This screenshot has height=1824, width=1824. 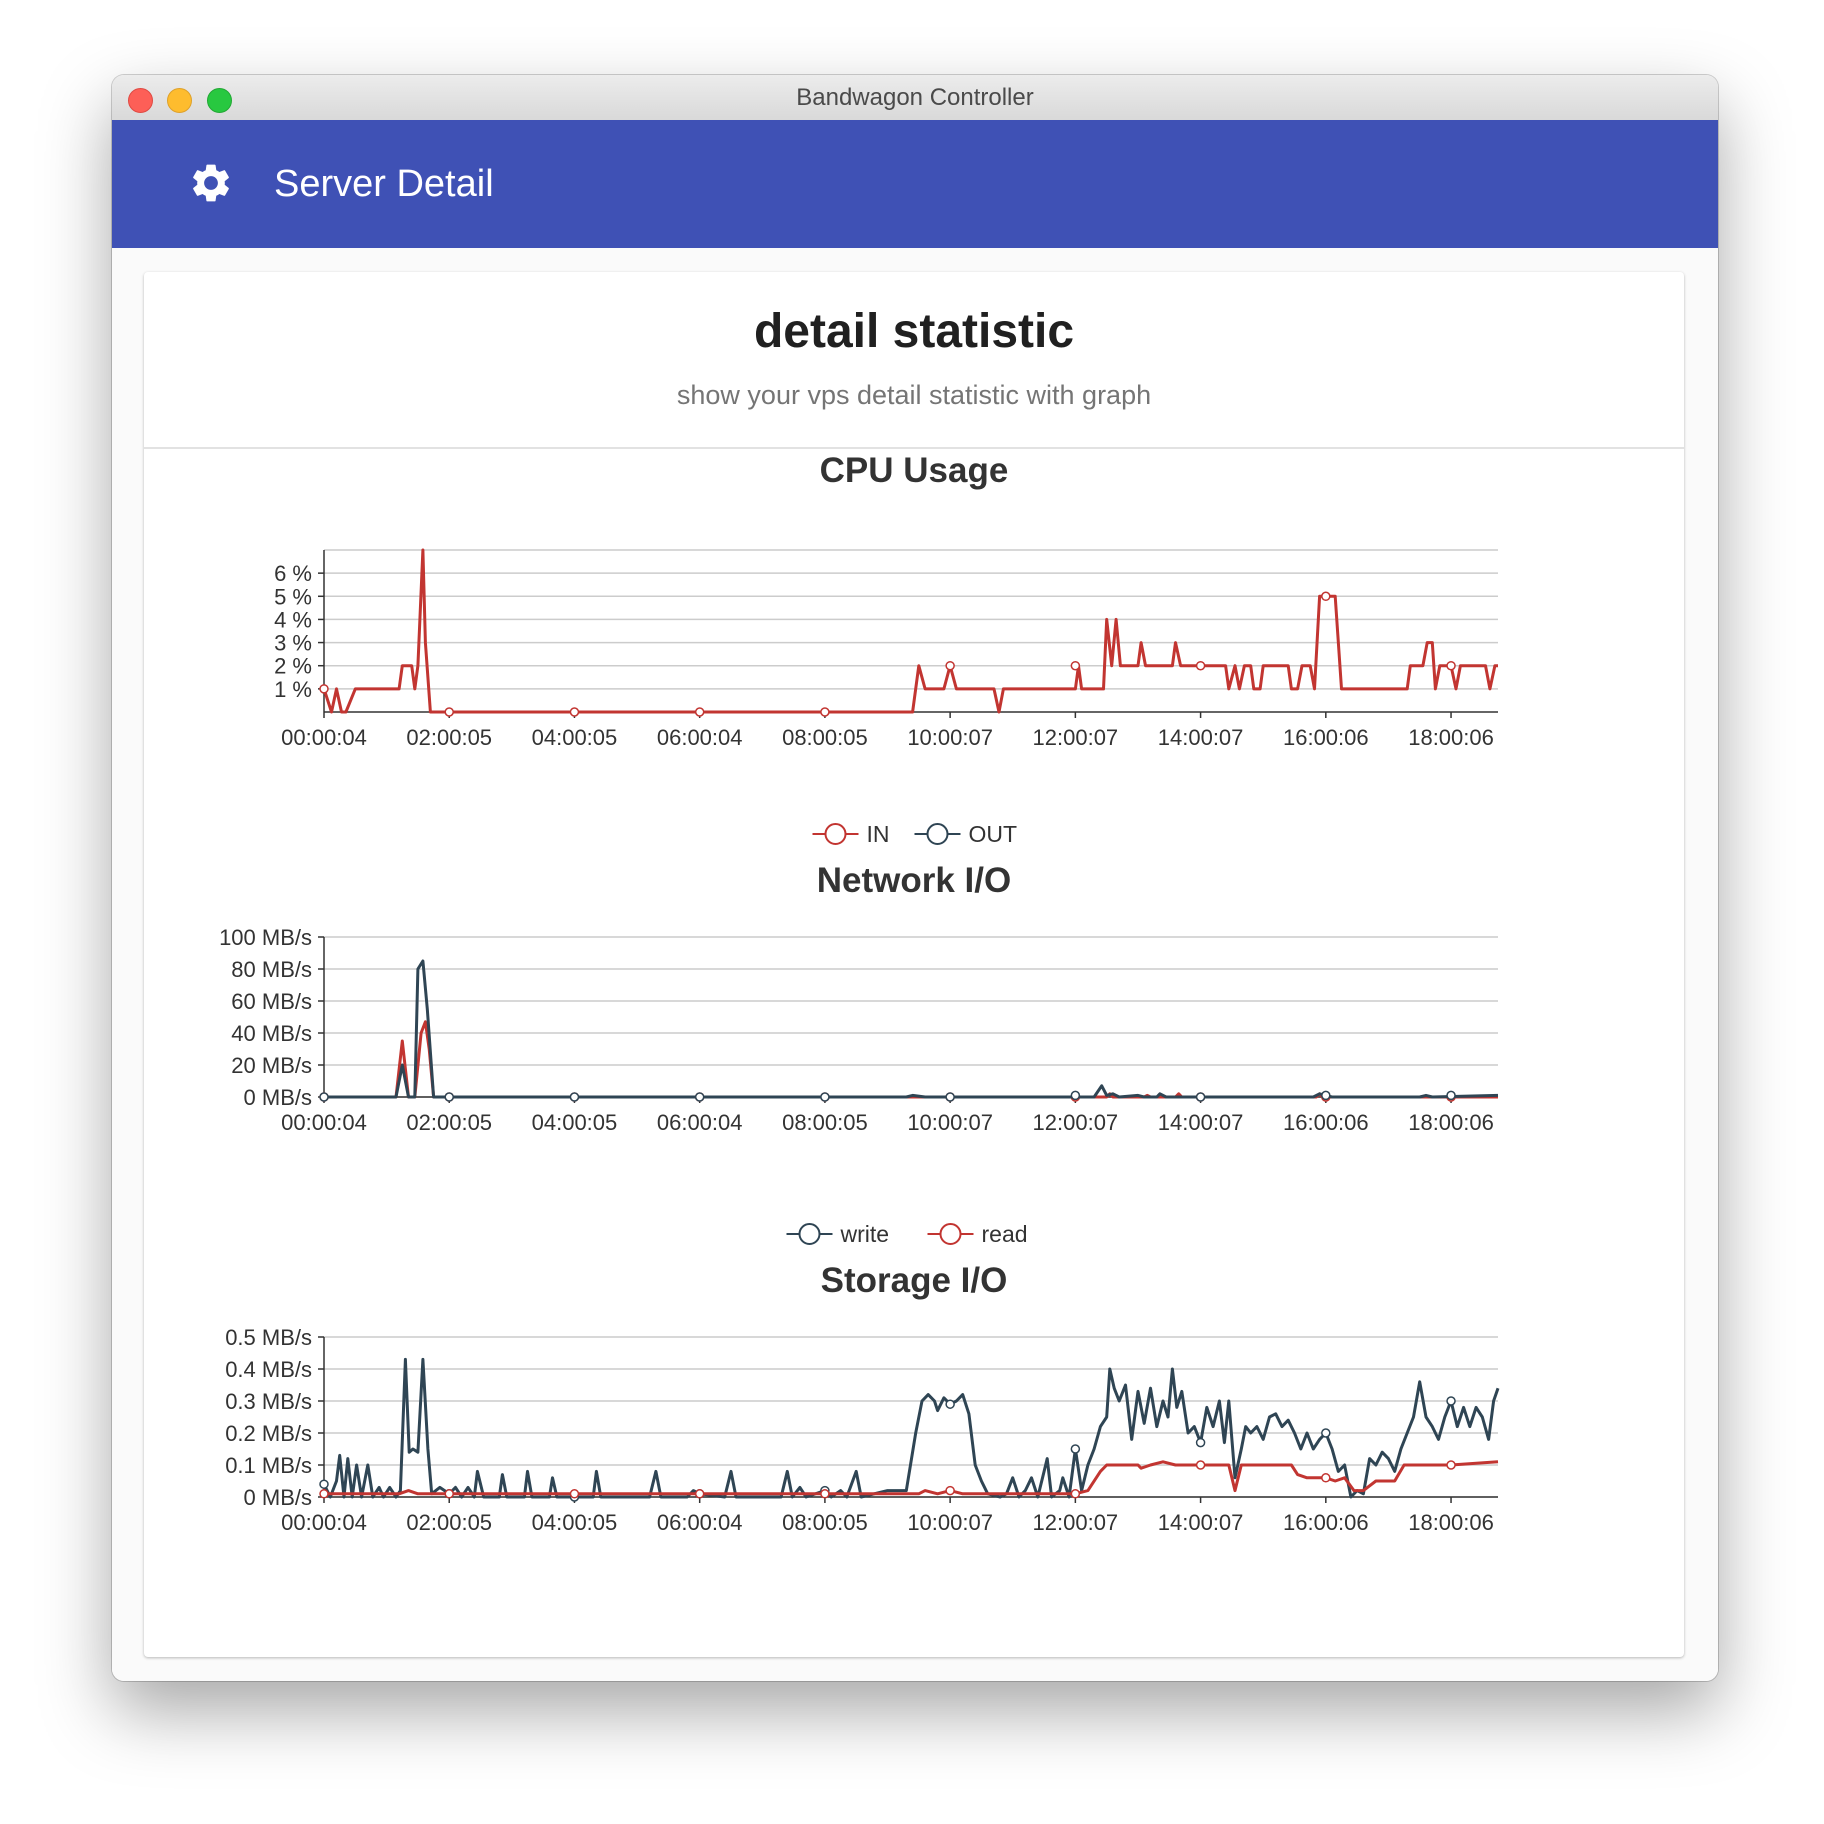 I want to click on cpu-y-tick-label: 3 %, so click(x=293, y=643).